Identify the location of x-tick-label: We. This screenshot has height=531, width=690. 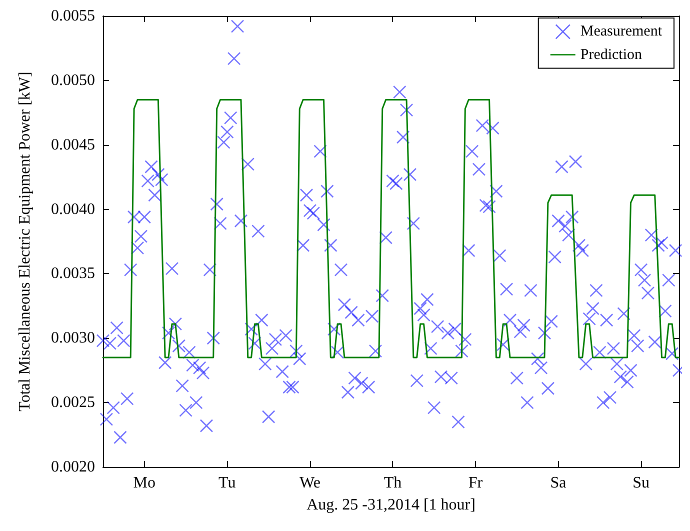
(309, 483).